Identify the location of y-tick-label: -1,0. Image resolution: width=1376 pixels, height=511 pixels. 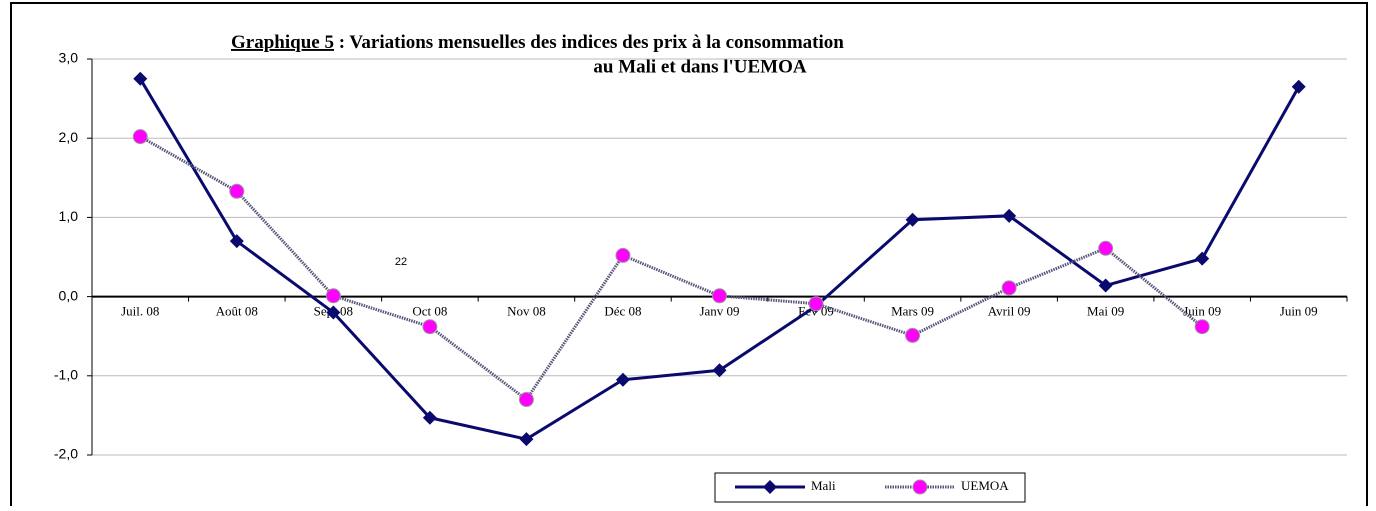
(66, 375).